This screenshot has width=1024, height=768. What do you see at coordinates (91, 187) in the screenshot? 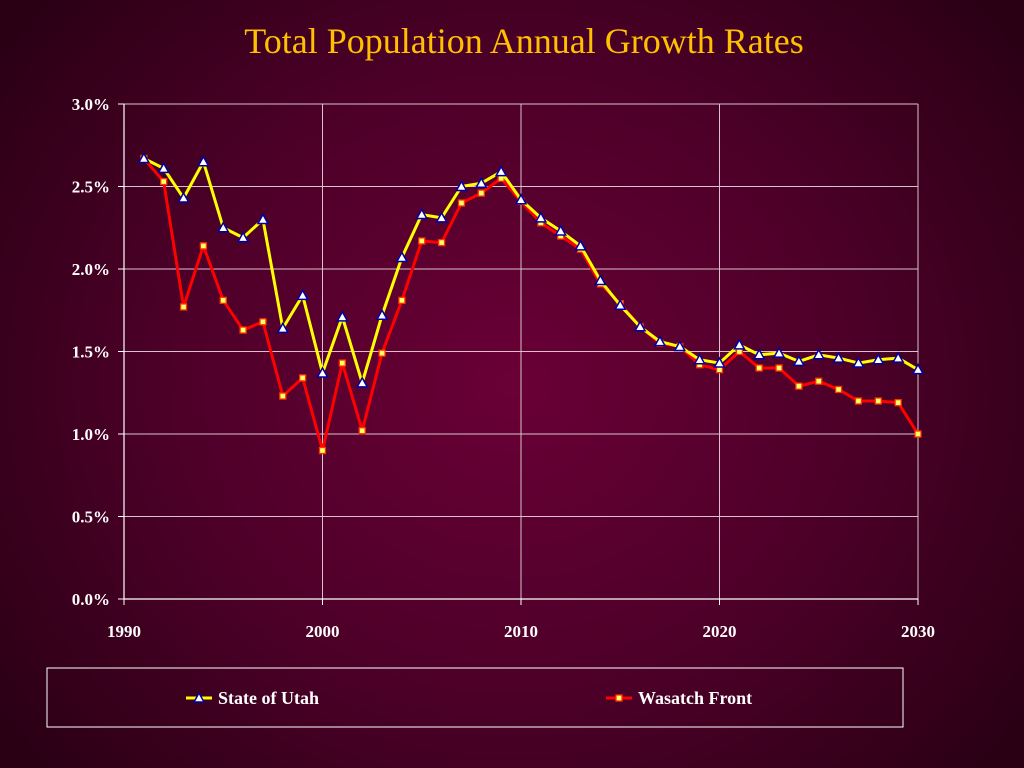
I see `y-tick-label: 2.5%` at bounding box center [91, 187].